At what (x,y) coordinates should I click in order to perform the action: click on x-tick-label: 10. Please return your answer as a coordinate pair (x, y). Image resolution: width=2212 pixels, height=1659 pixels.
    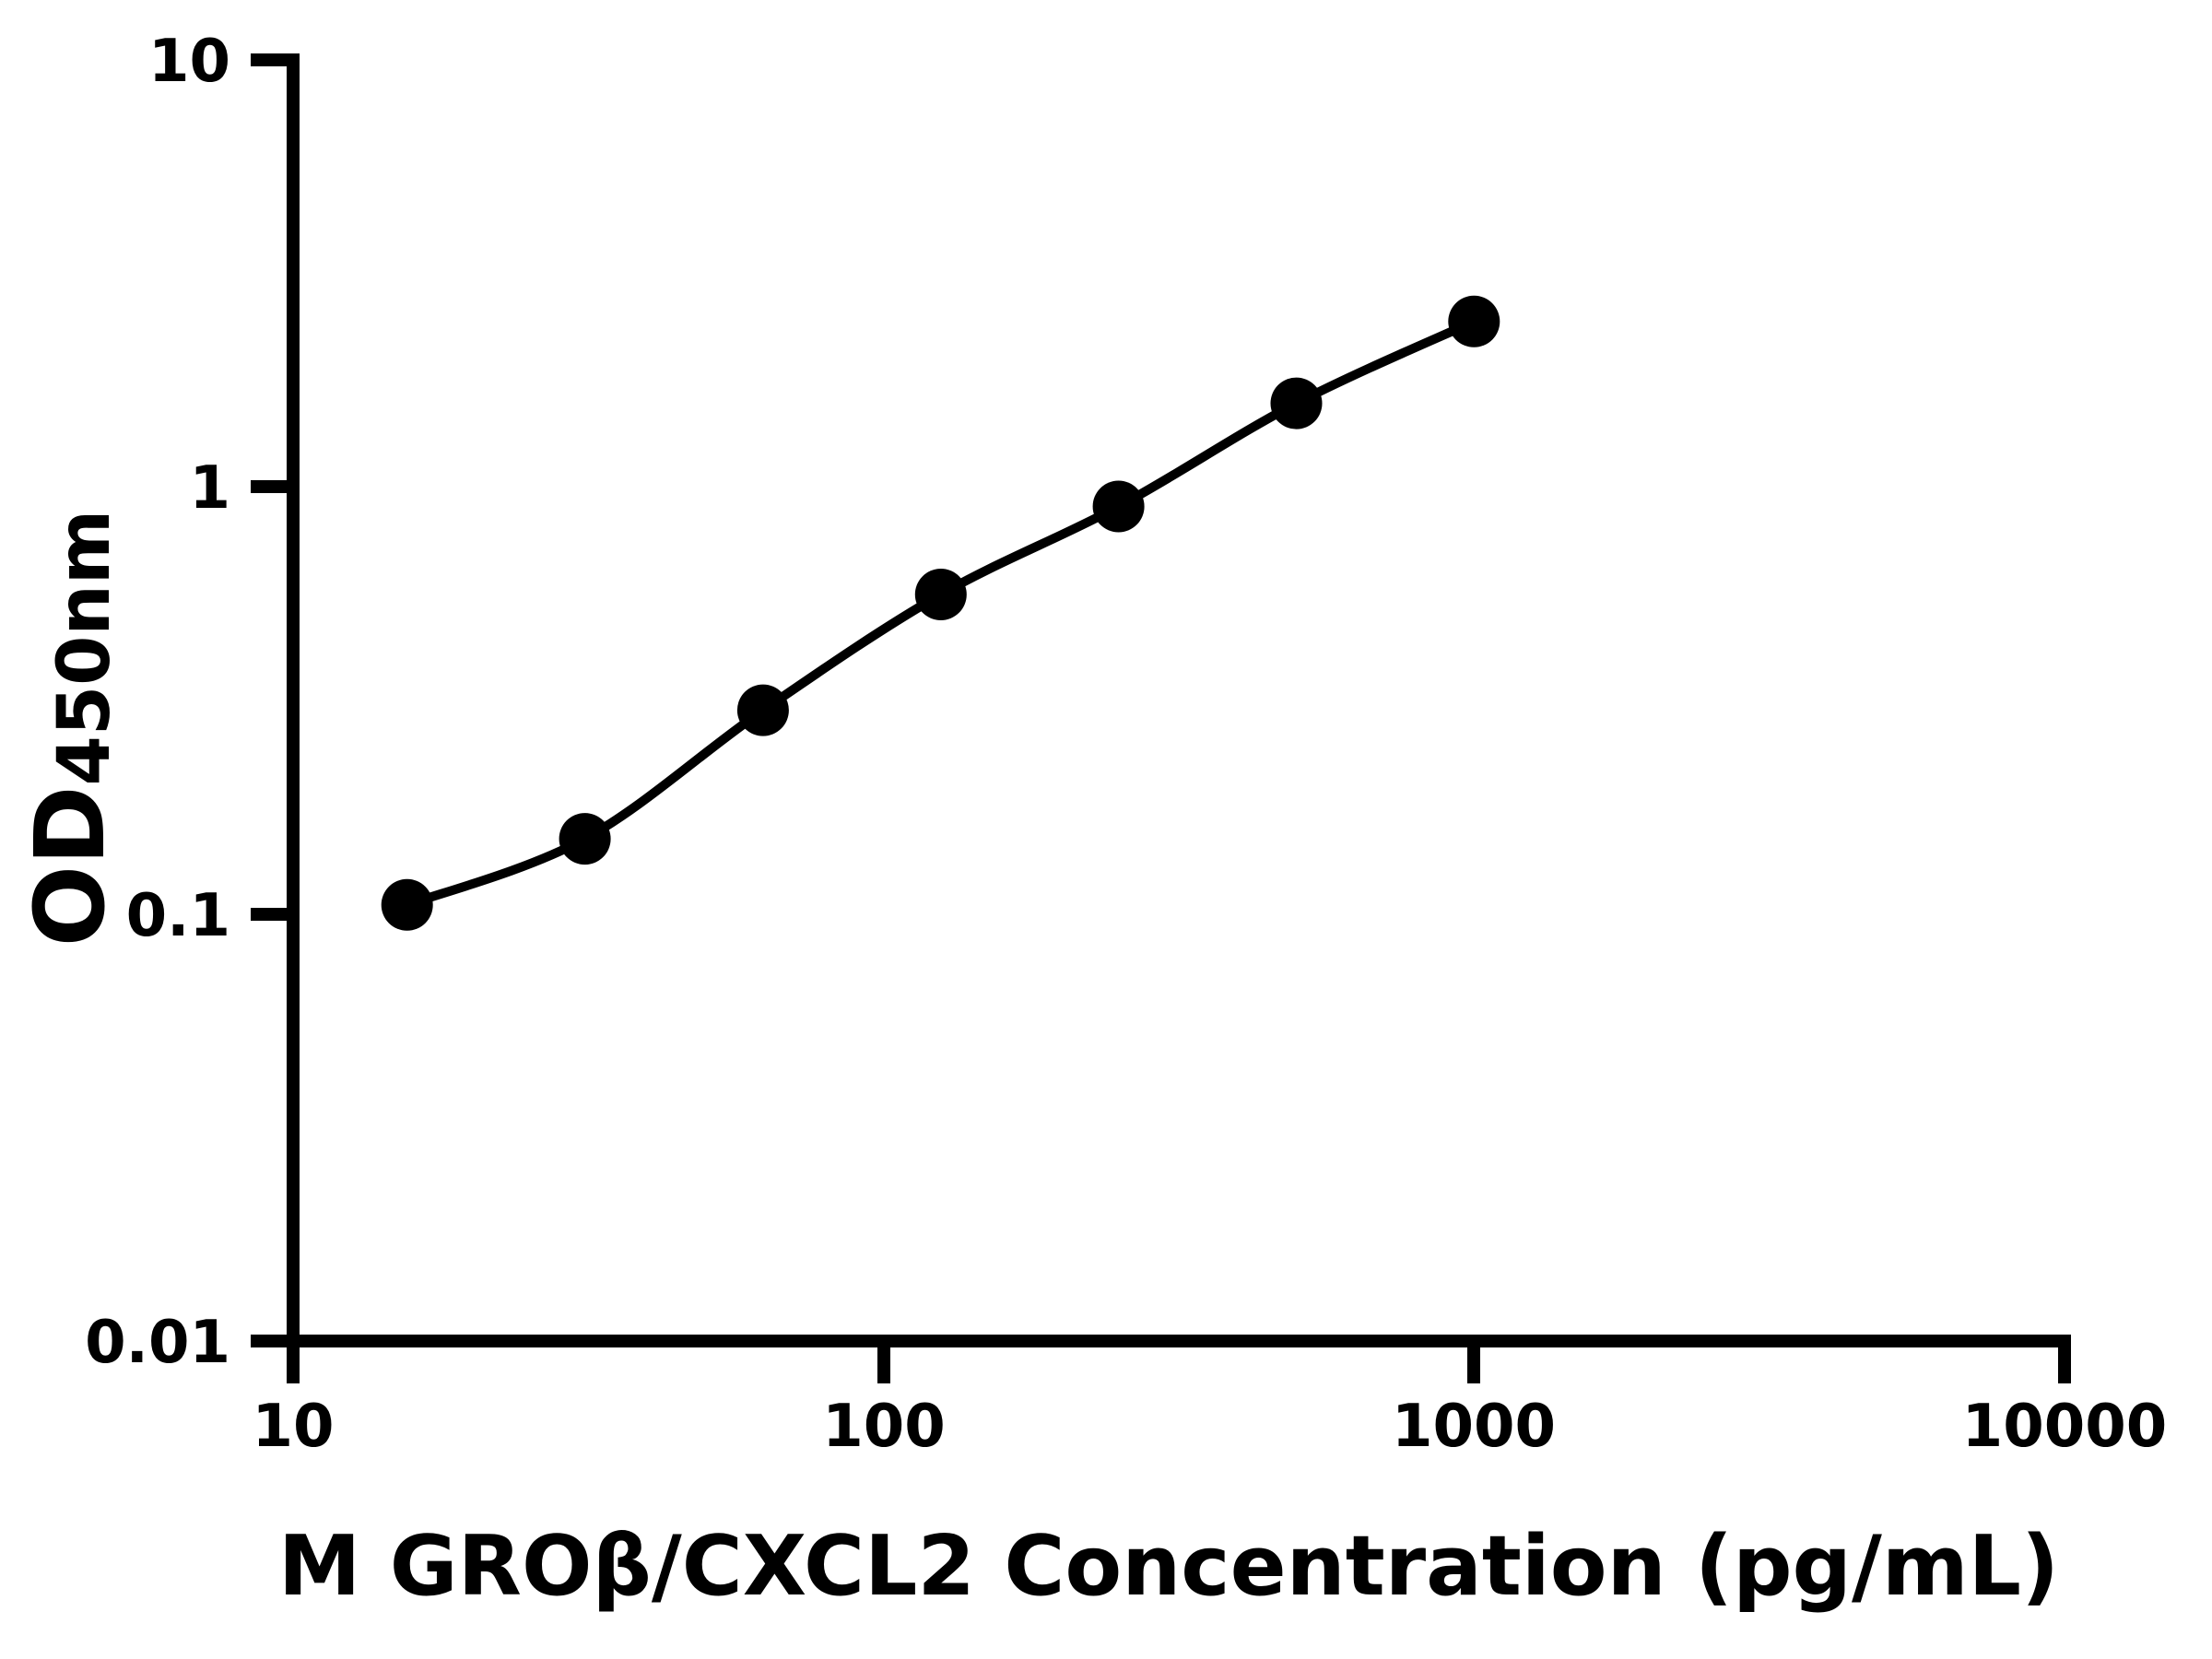
    Looking at the image, I should click on (293, 1427).